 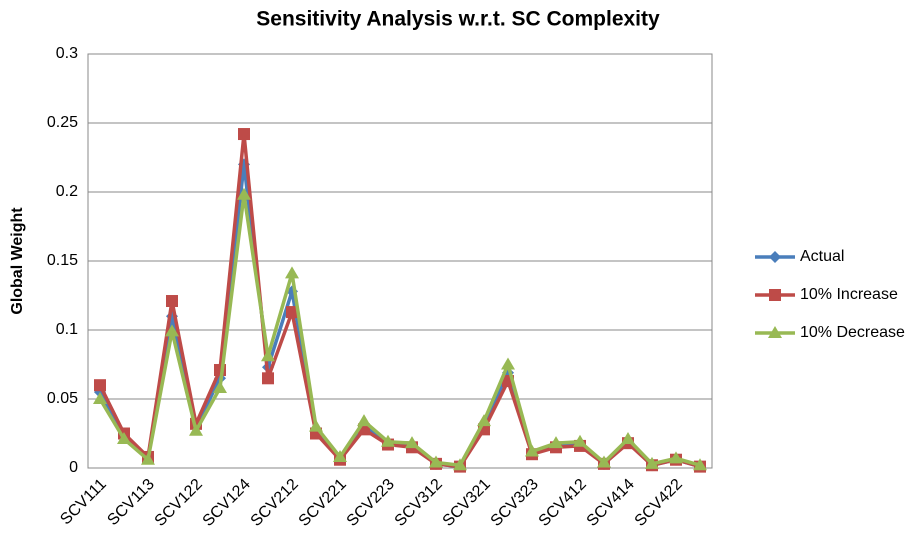 I want to click on x-tick-label: SCV414, so click(x=611, y=503).